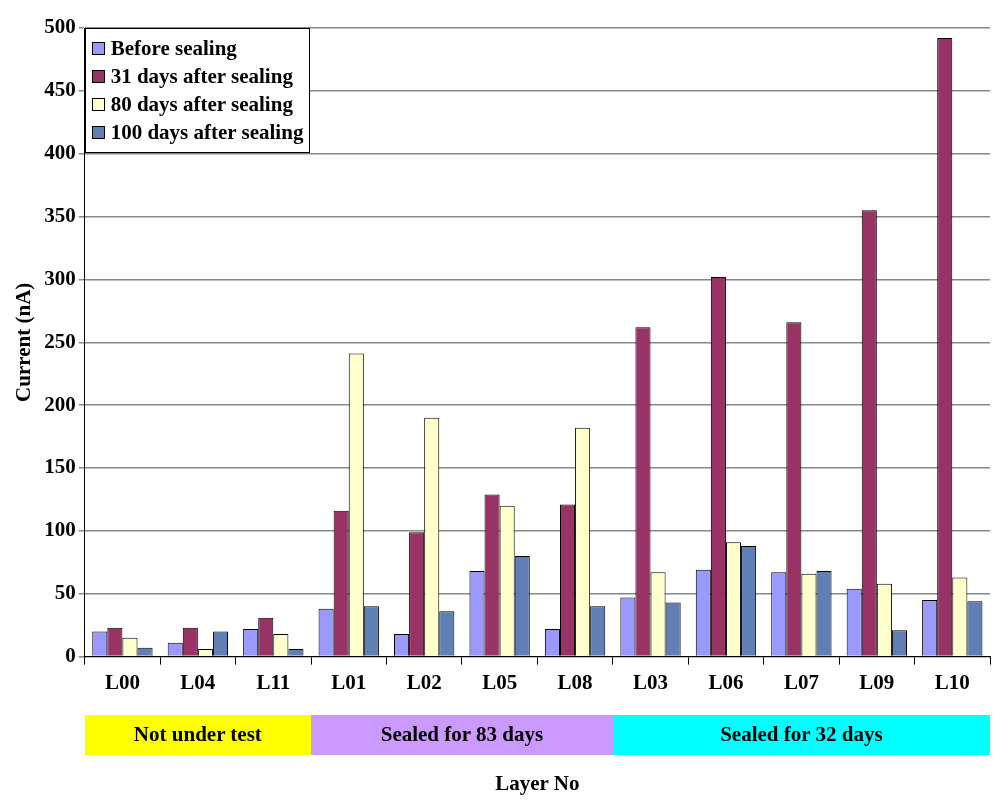 The width and height of the screenshot is (1008, 803). I want to click on x-tick-label: L04, so click(198, 681).